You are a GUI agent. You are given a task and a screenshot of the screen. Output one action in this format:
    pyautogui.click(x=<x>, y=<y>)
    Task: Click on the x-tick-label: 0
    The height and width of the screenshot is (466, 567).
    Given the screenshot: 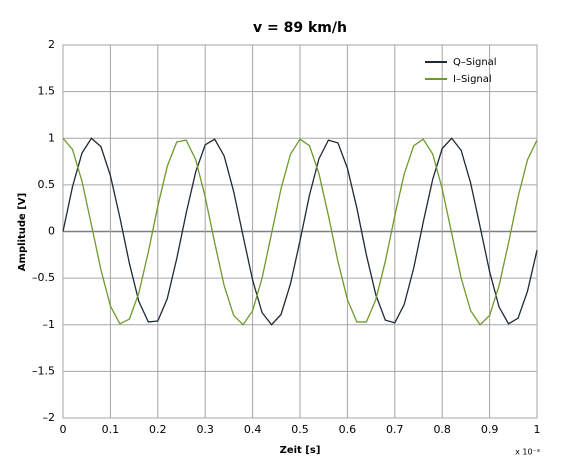 What is the action you would take?
    pyautogui.click(x=63, y=429)
    